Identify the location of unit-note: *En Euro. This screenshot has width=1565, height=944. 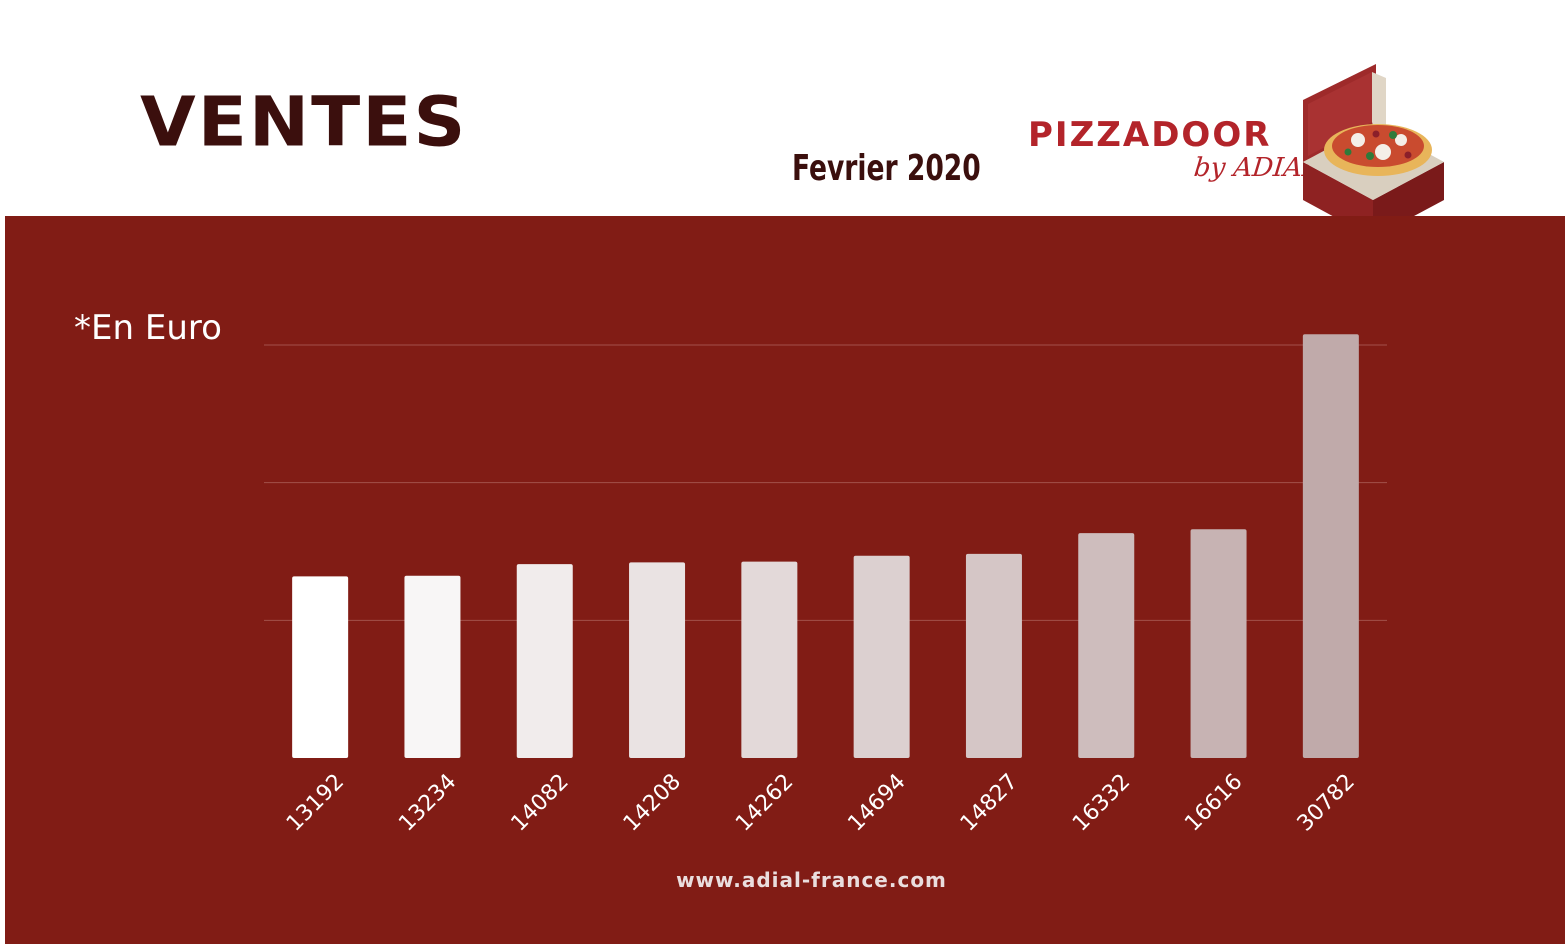
(148, 328).